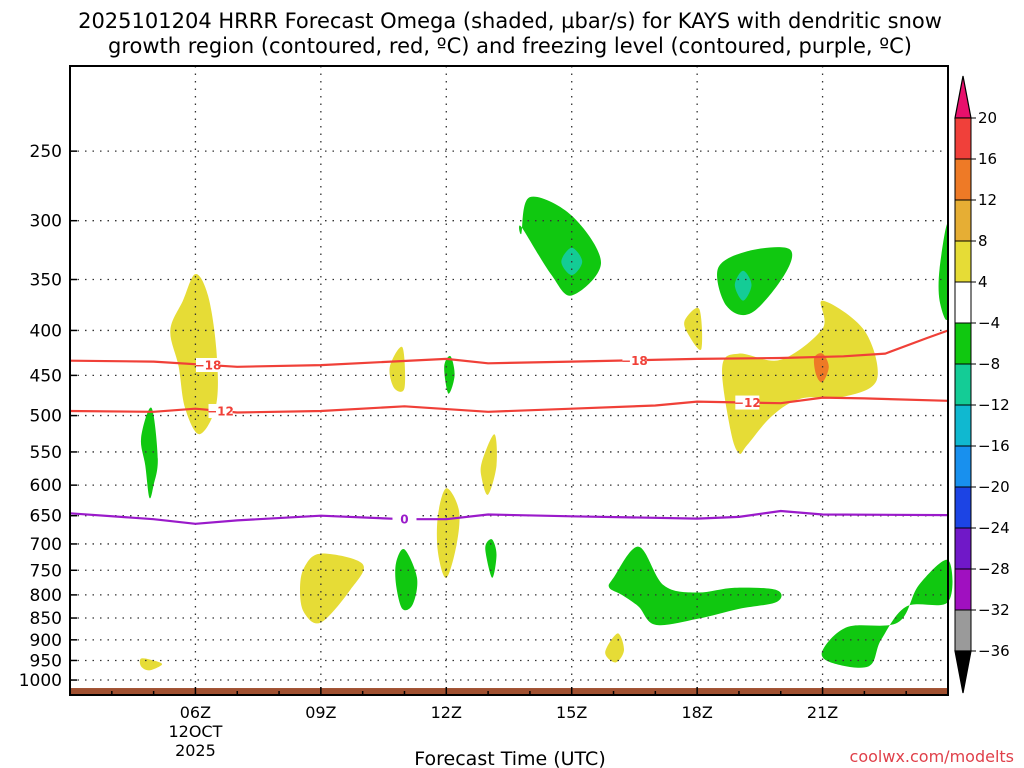 The height and width of the screenshot is (768, 1024). What do you see at coordinates (46, 619) in the screenshot?
I see `y-tick-label-850: 850` at bounding box center [46, 619].